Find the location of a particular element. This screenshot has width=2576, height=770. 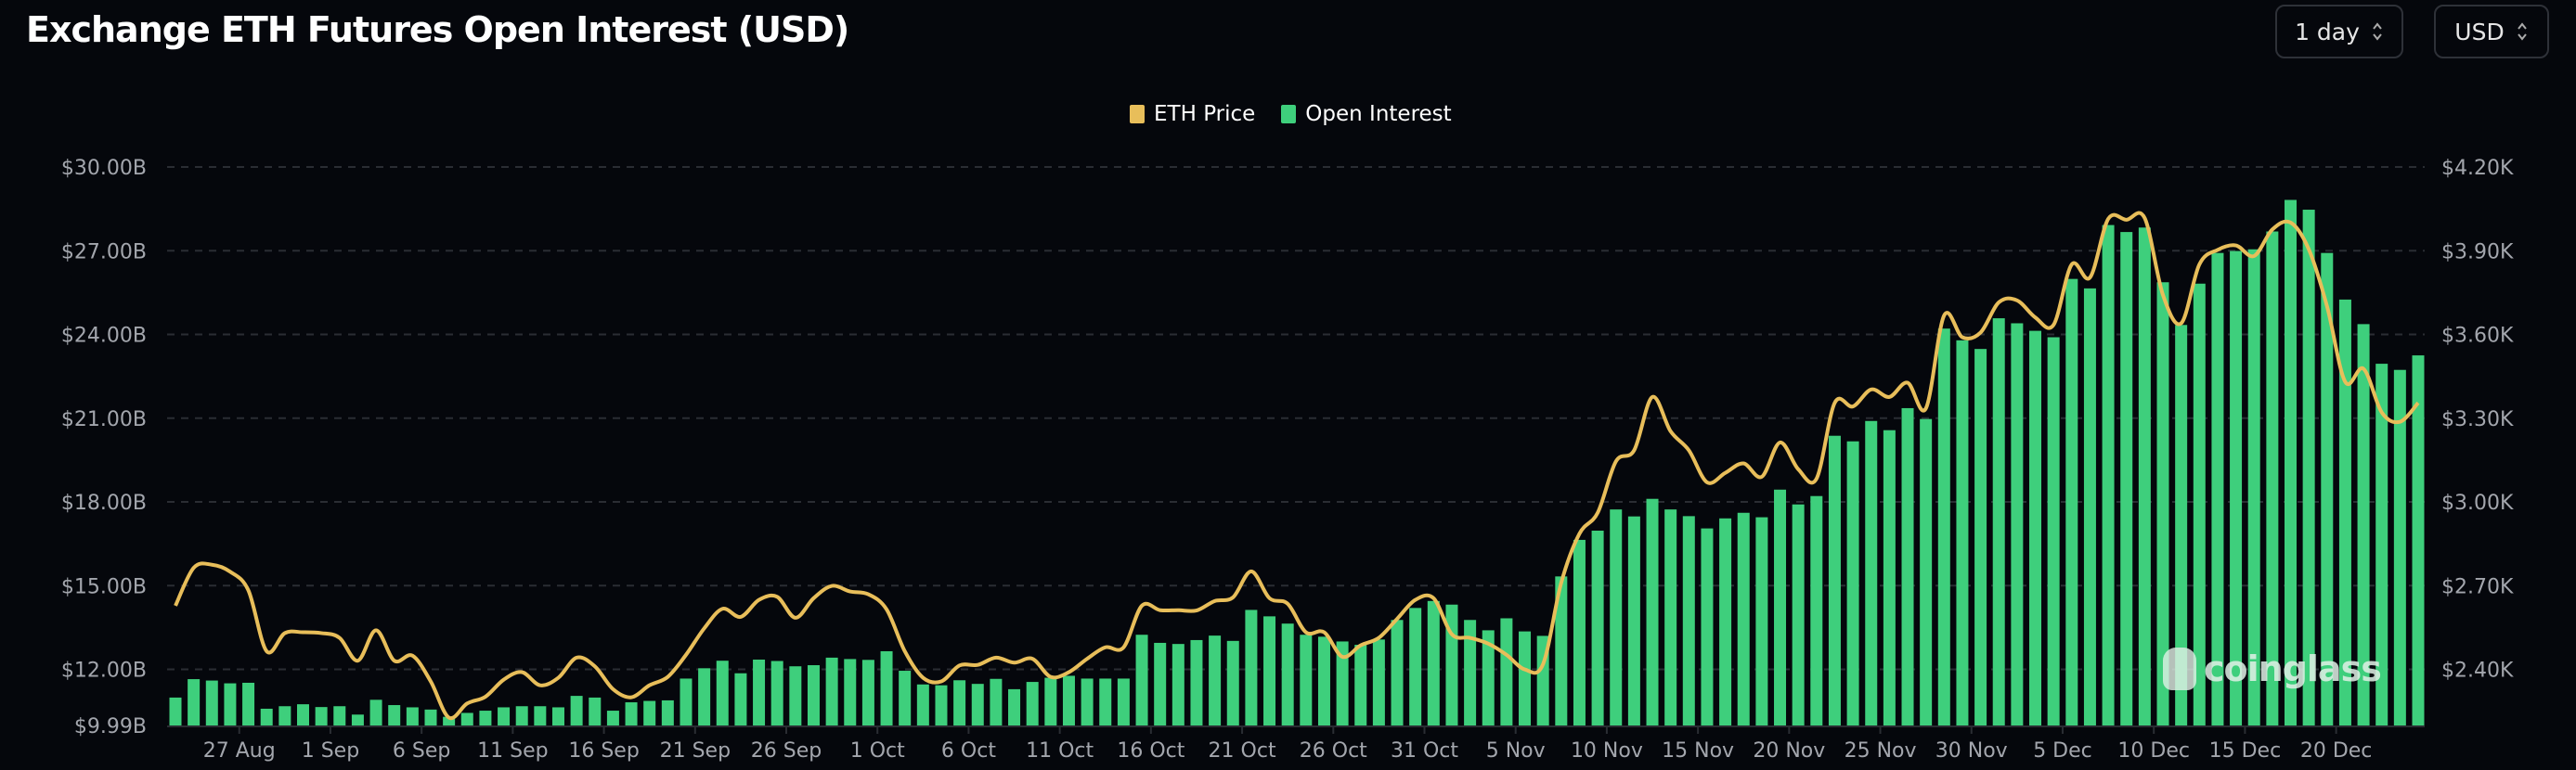

x-axis-tick-label: 20 Nov is located at coordinates (1789, 751).